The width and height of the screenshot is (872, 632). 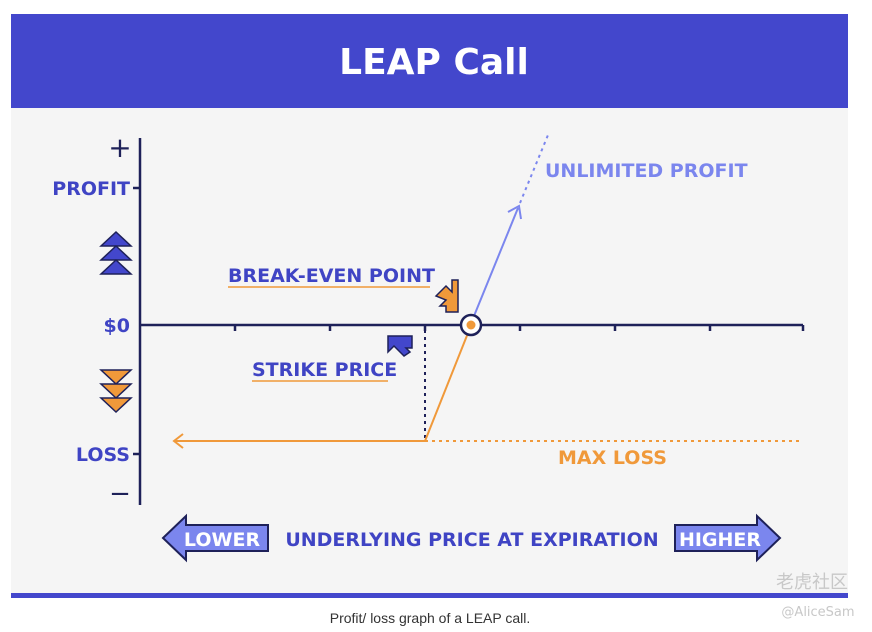 I want to click on minus-label: −, so click(x=120, y=494).